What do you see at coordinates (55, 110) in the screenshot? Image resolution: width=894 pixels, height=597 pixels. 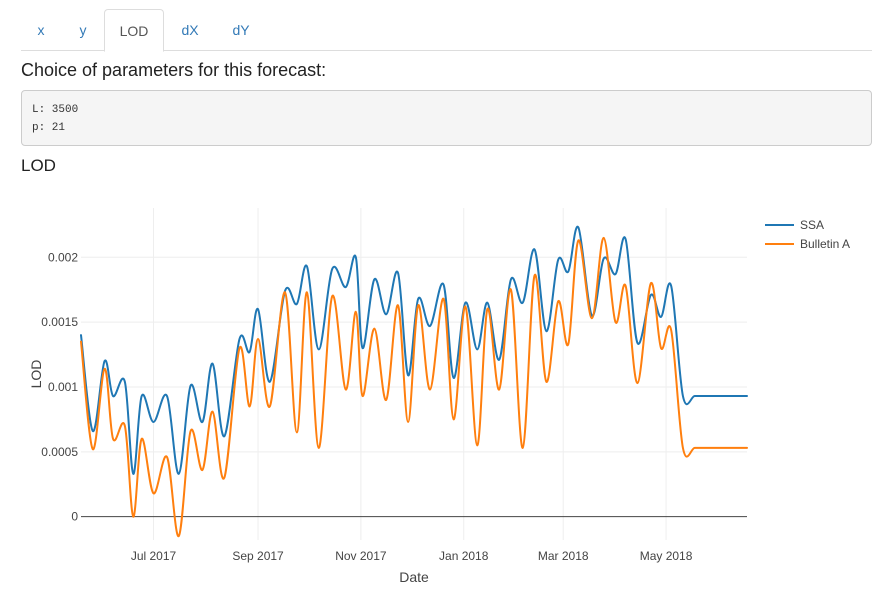 I see `param-line-l: L: 3500` at bounding box center [55, 110].